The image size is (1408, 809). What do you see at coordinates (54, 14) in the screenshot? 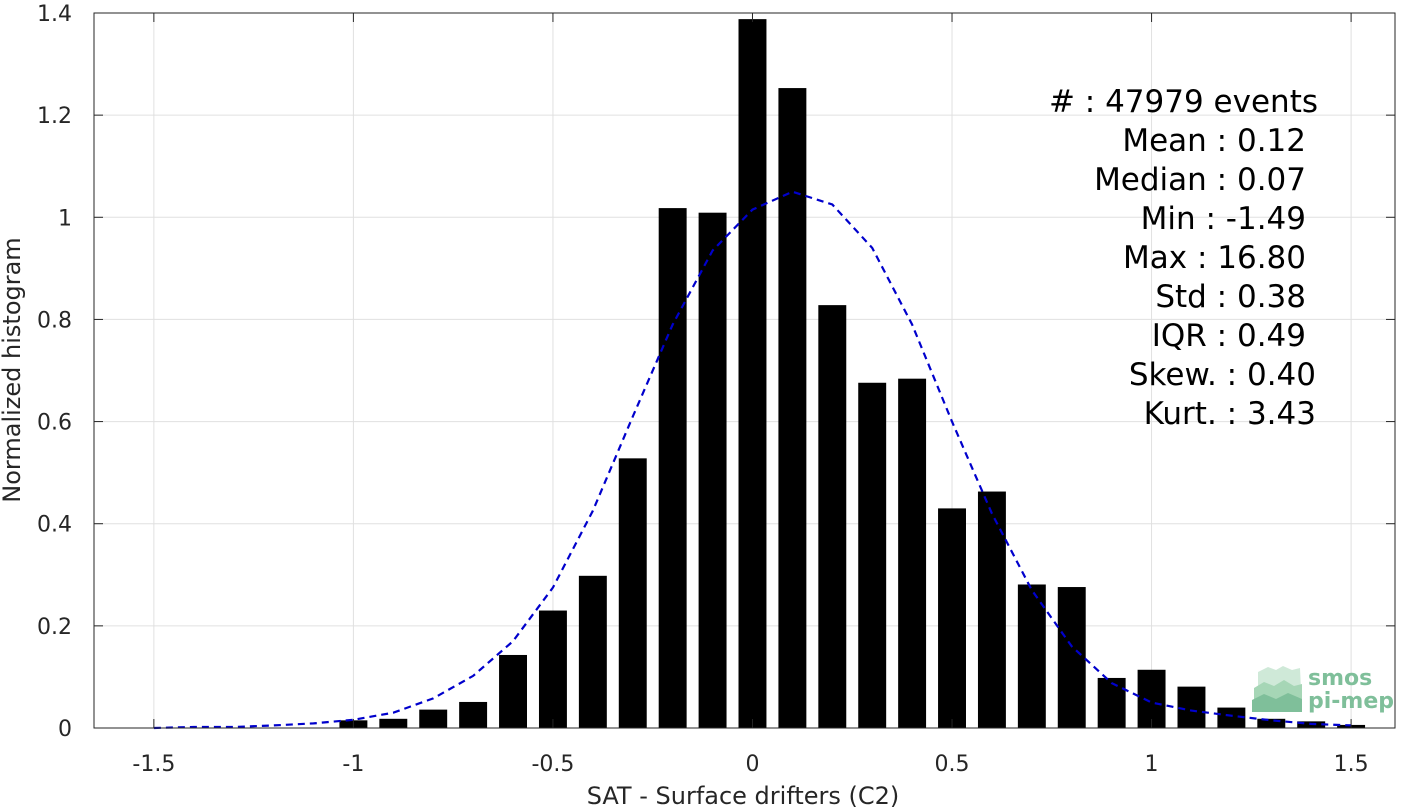
I see `y-tick-label: 1.4` at bounding box center [54, 14].